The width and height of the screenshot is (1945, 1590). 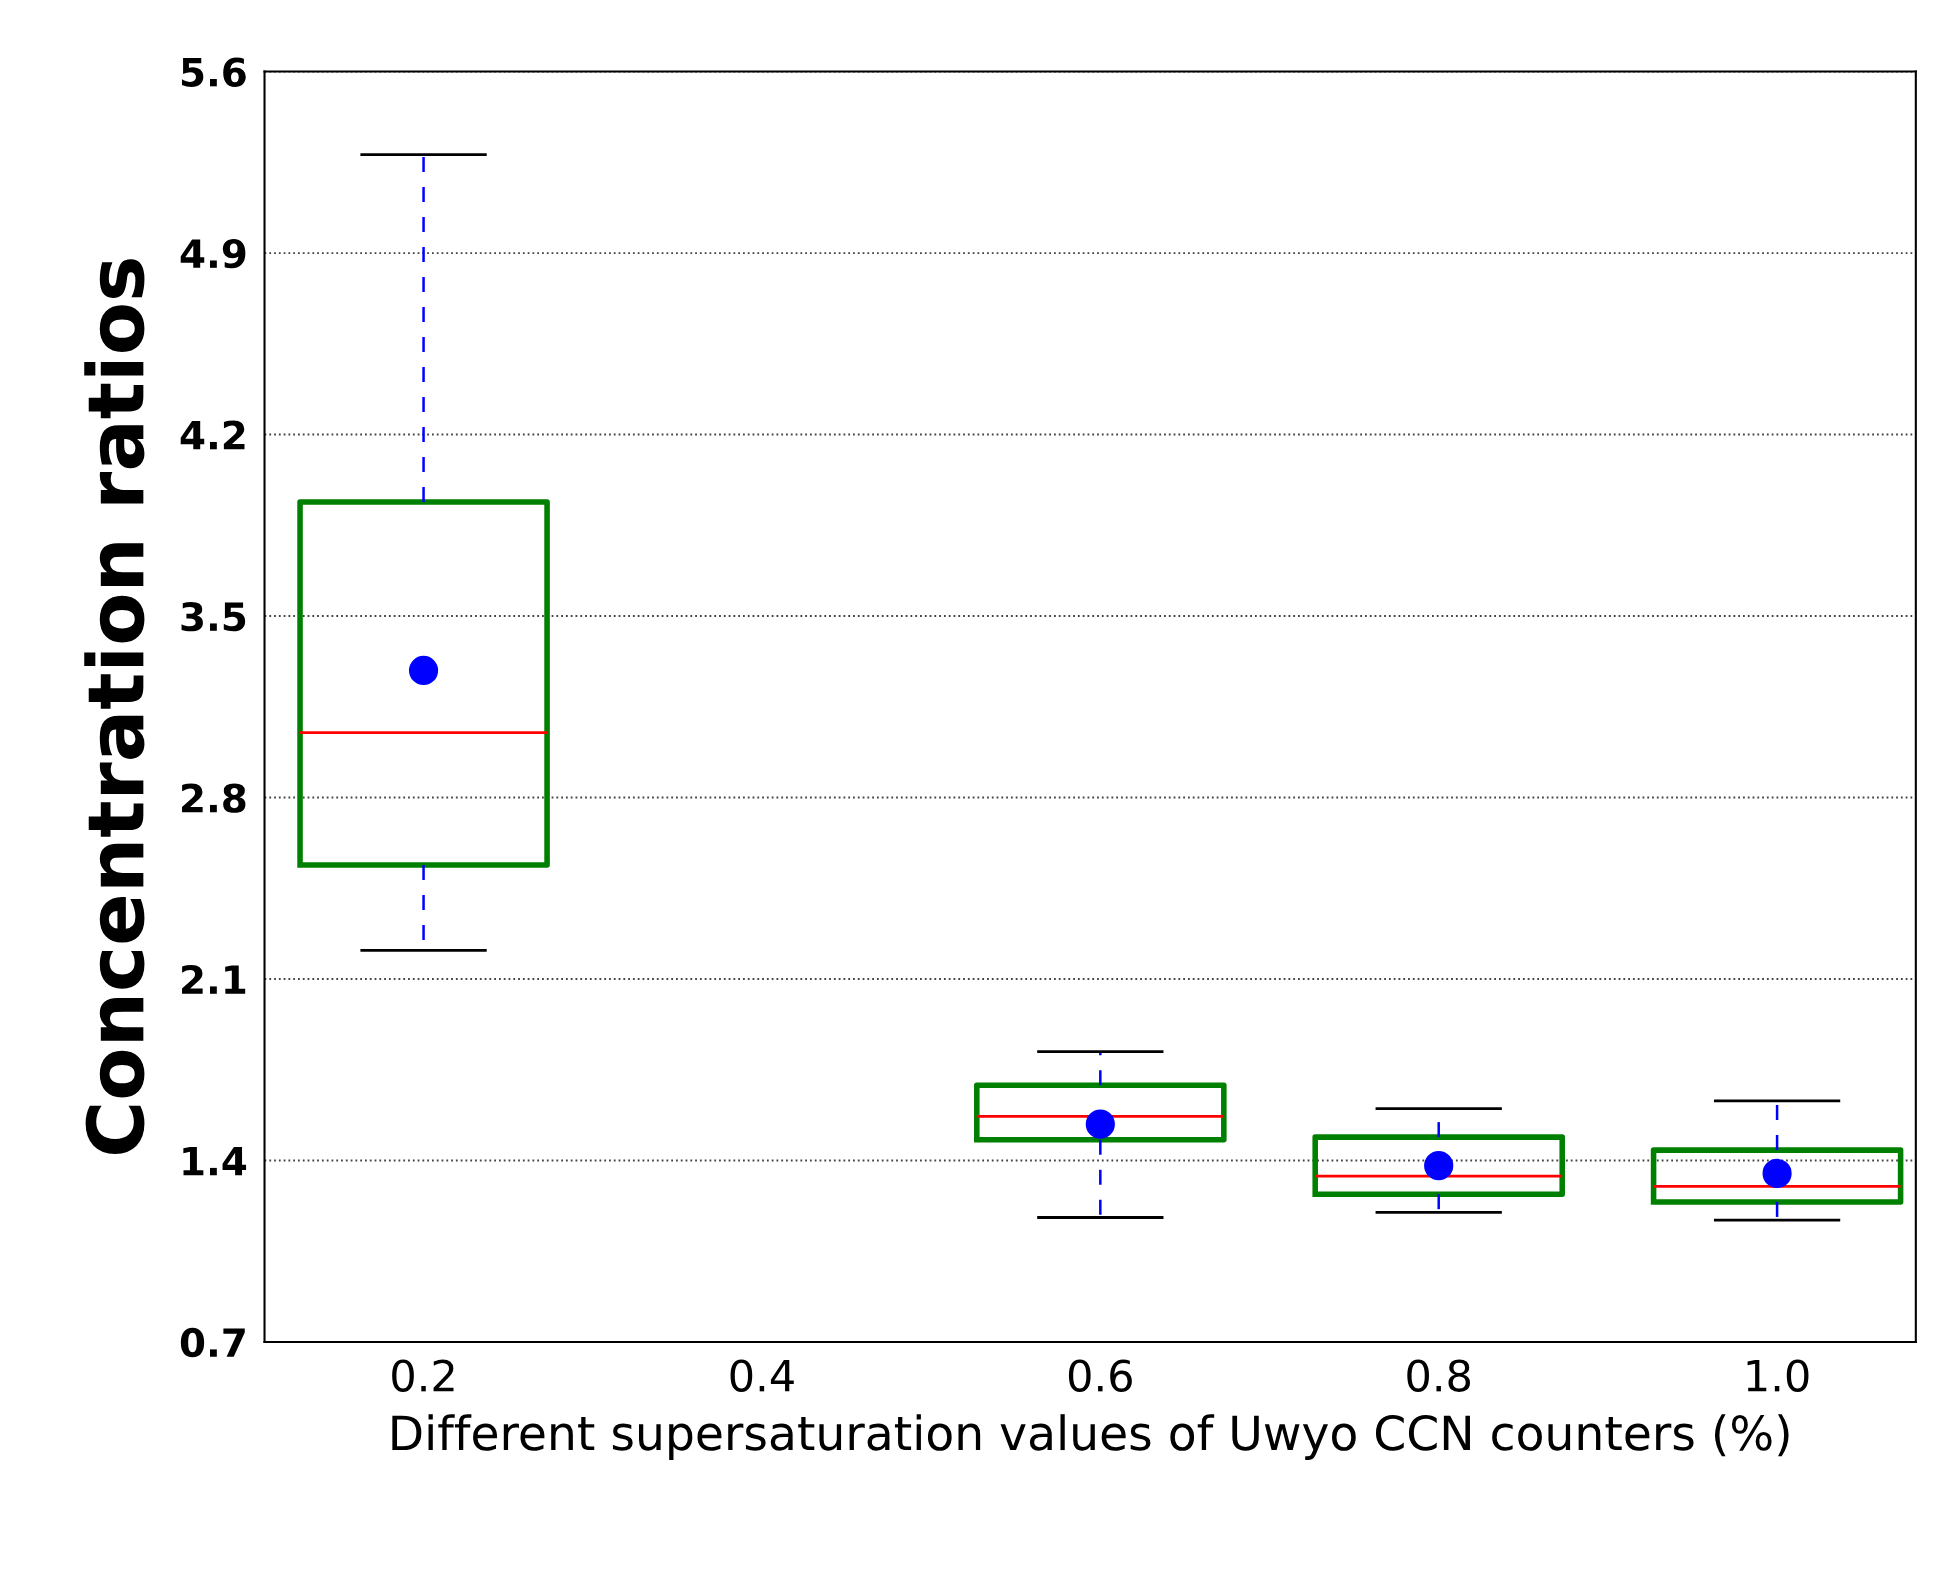 What do you see at coordinates (1778, 1375) in the screenshot?
I see `x-tick-label: 1.0` at bounding box center [1778, 1375].